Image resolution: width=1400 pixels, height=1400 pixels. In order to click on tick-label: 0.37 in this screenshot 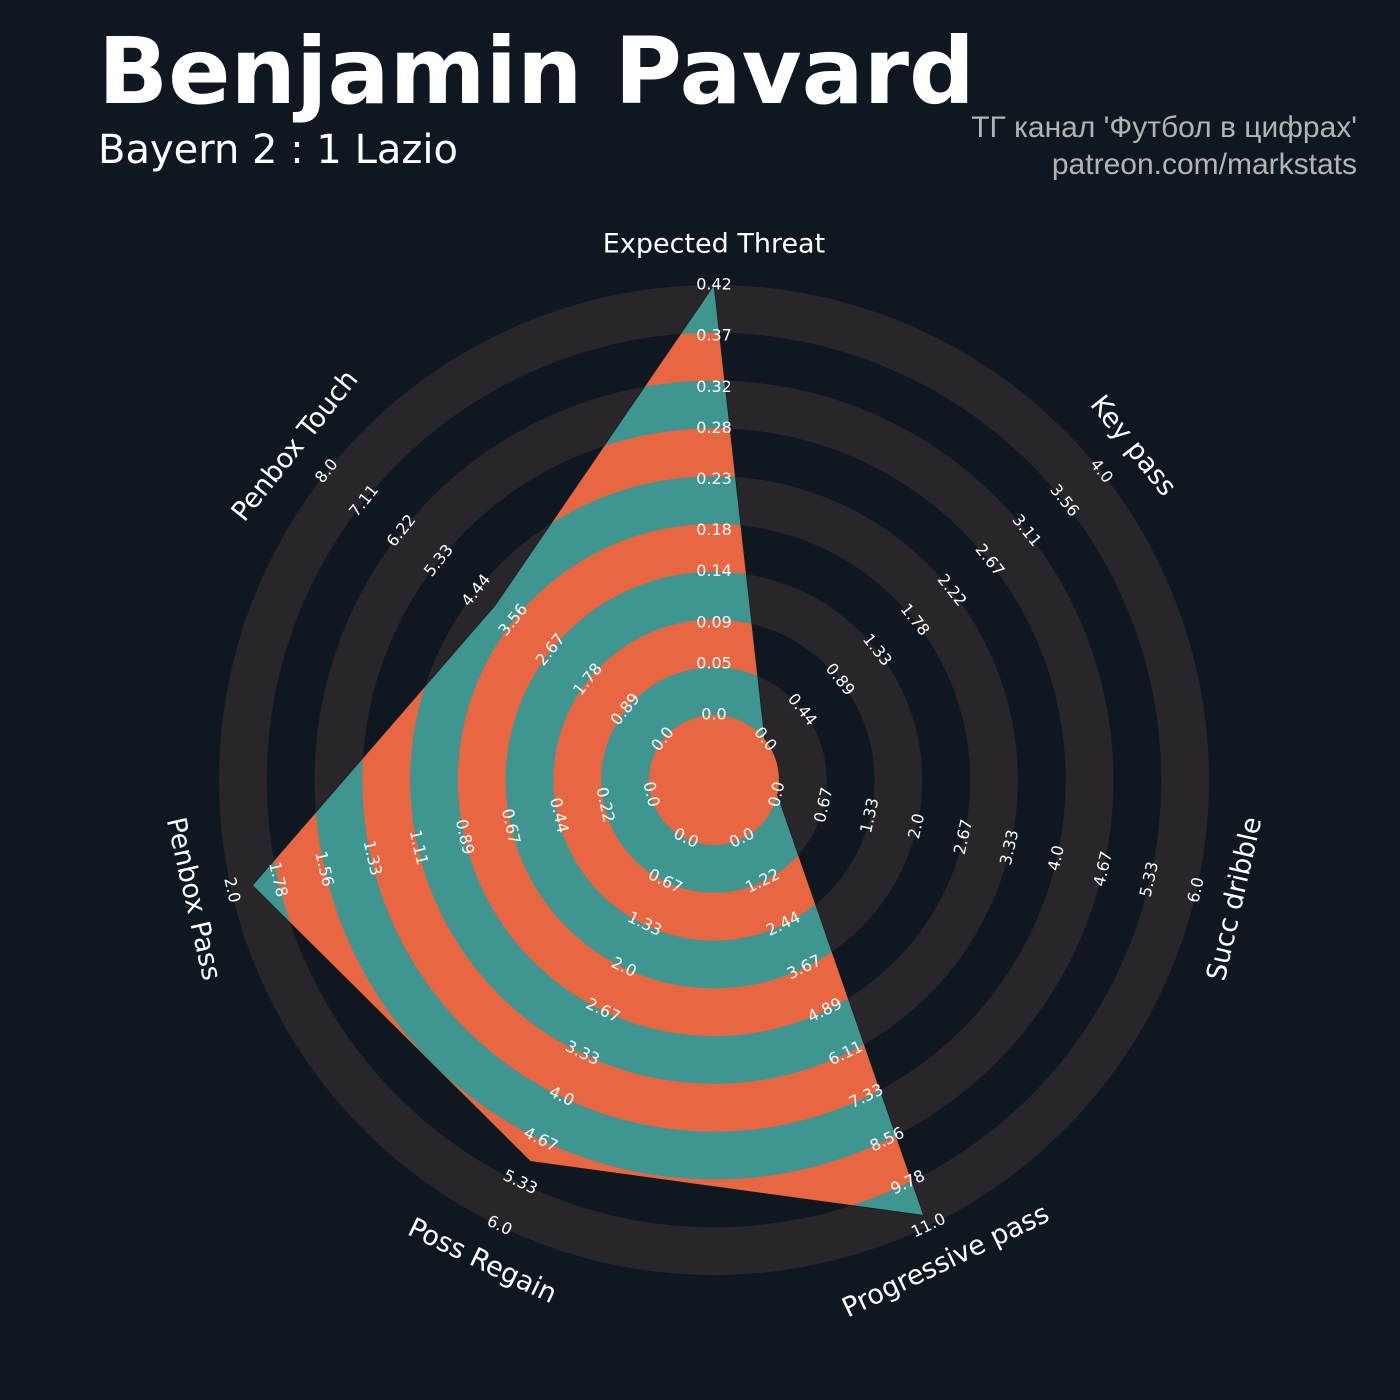, I will do `click(714, 335)`.